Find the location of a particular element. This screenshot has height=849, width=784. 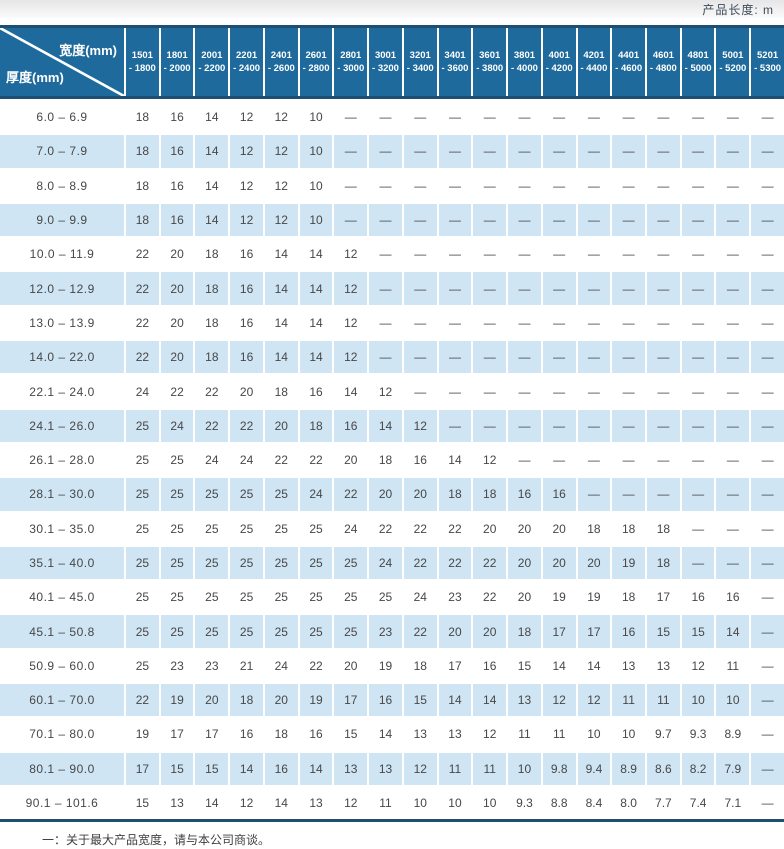

row-label-thickness-range: 45.1 – 50.8 is located at coordinates (62, 631).